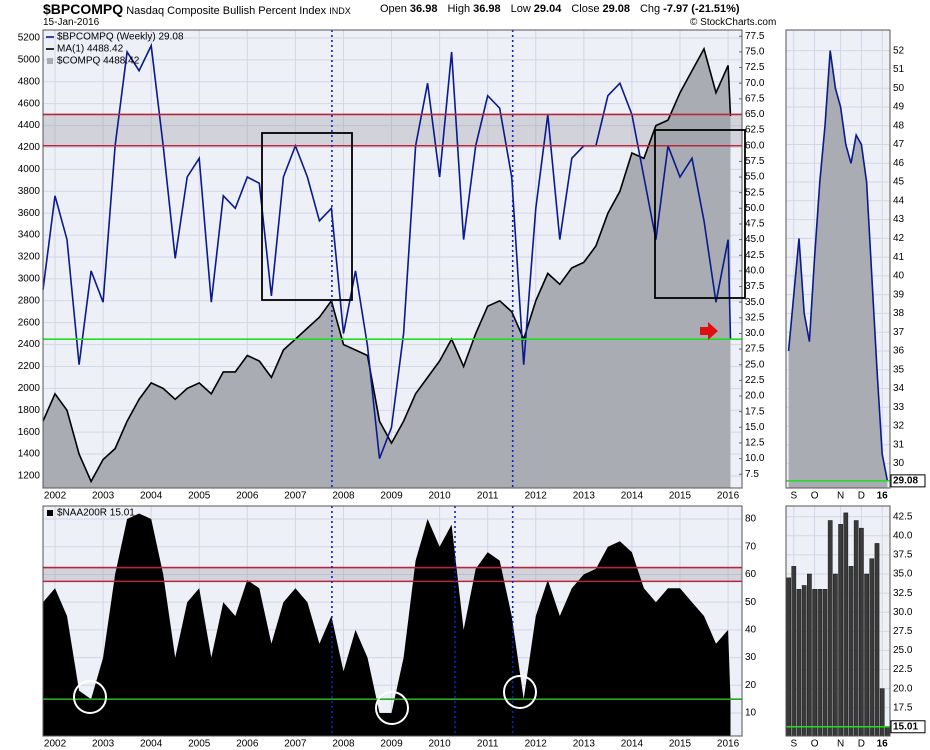 The image size is (930, 750). I want to click on y-tick-label: 17.5, so click(903, 707).